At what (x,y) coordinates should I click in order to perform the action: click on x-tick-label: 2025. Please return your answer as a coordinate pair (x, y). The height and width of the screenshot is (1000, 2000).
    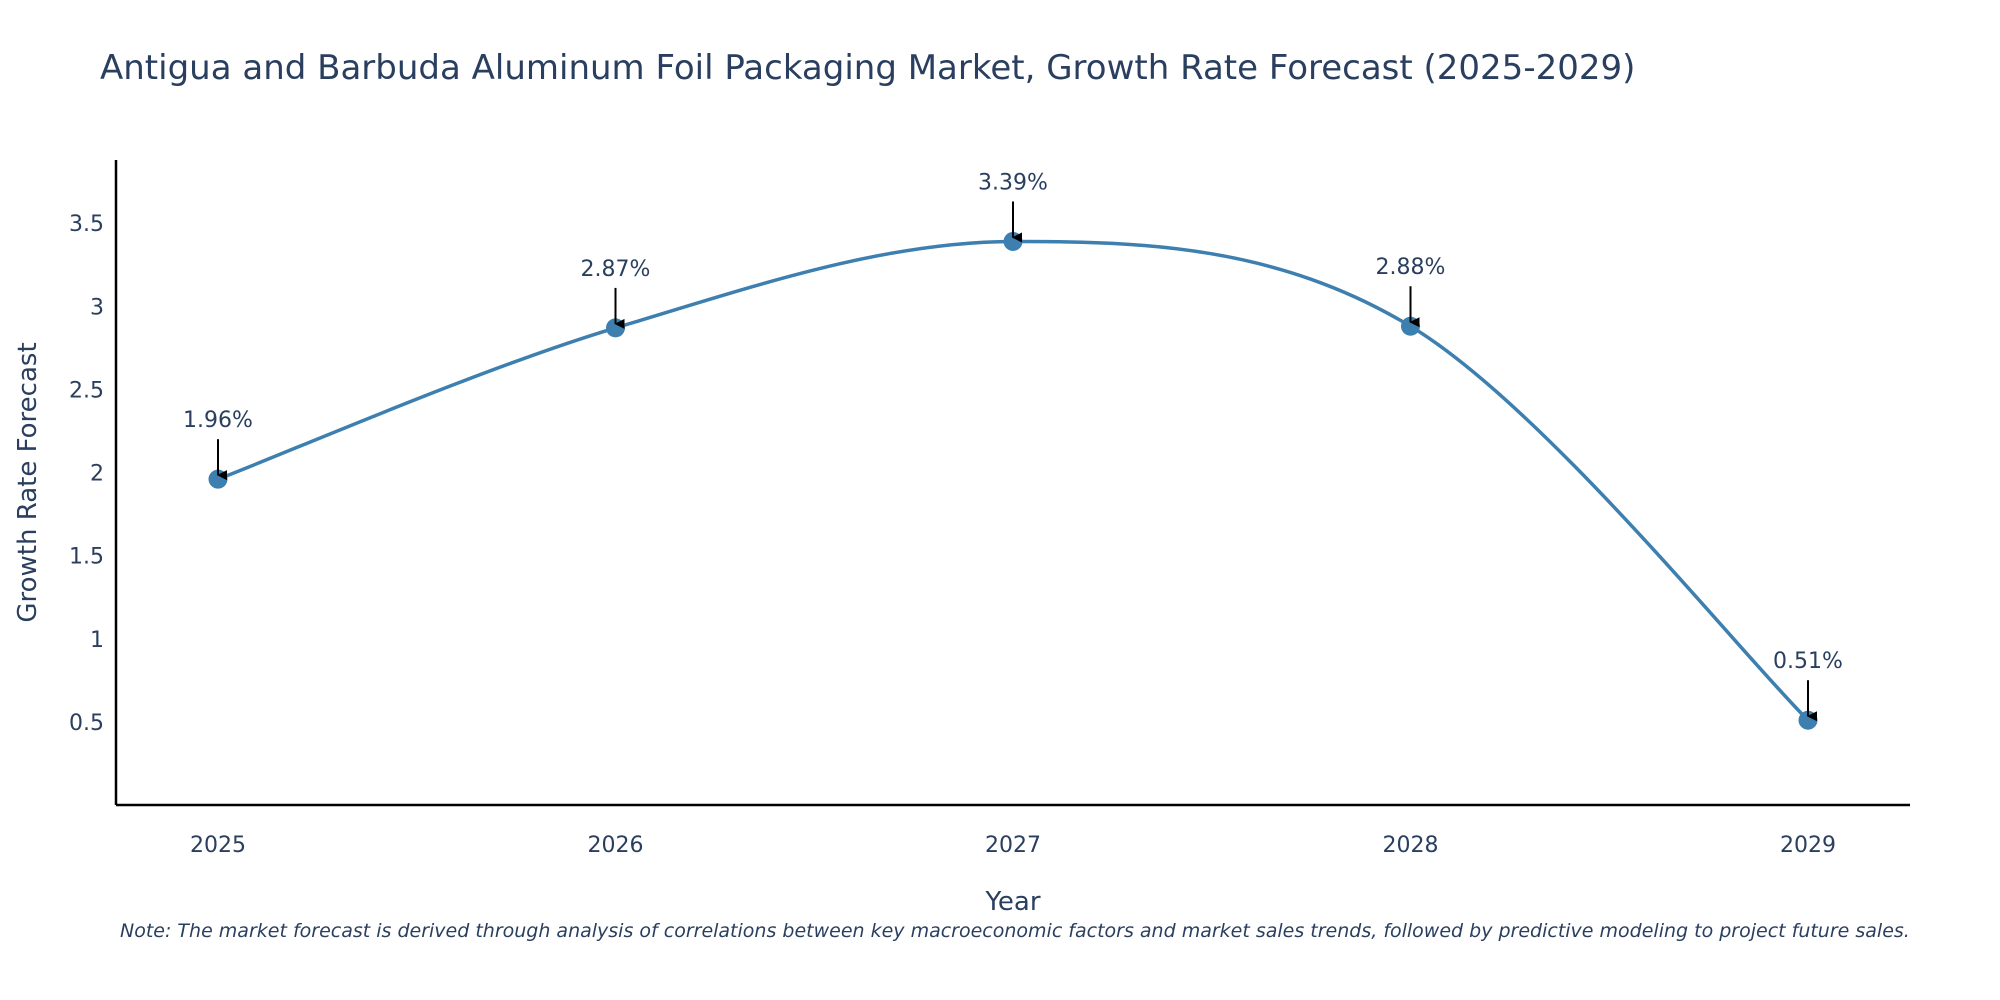
    Looking at the image, I should click on (218, 845).